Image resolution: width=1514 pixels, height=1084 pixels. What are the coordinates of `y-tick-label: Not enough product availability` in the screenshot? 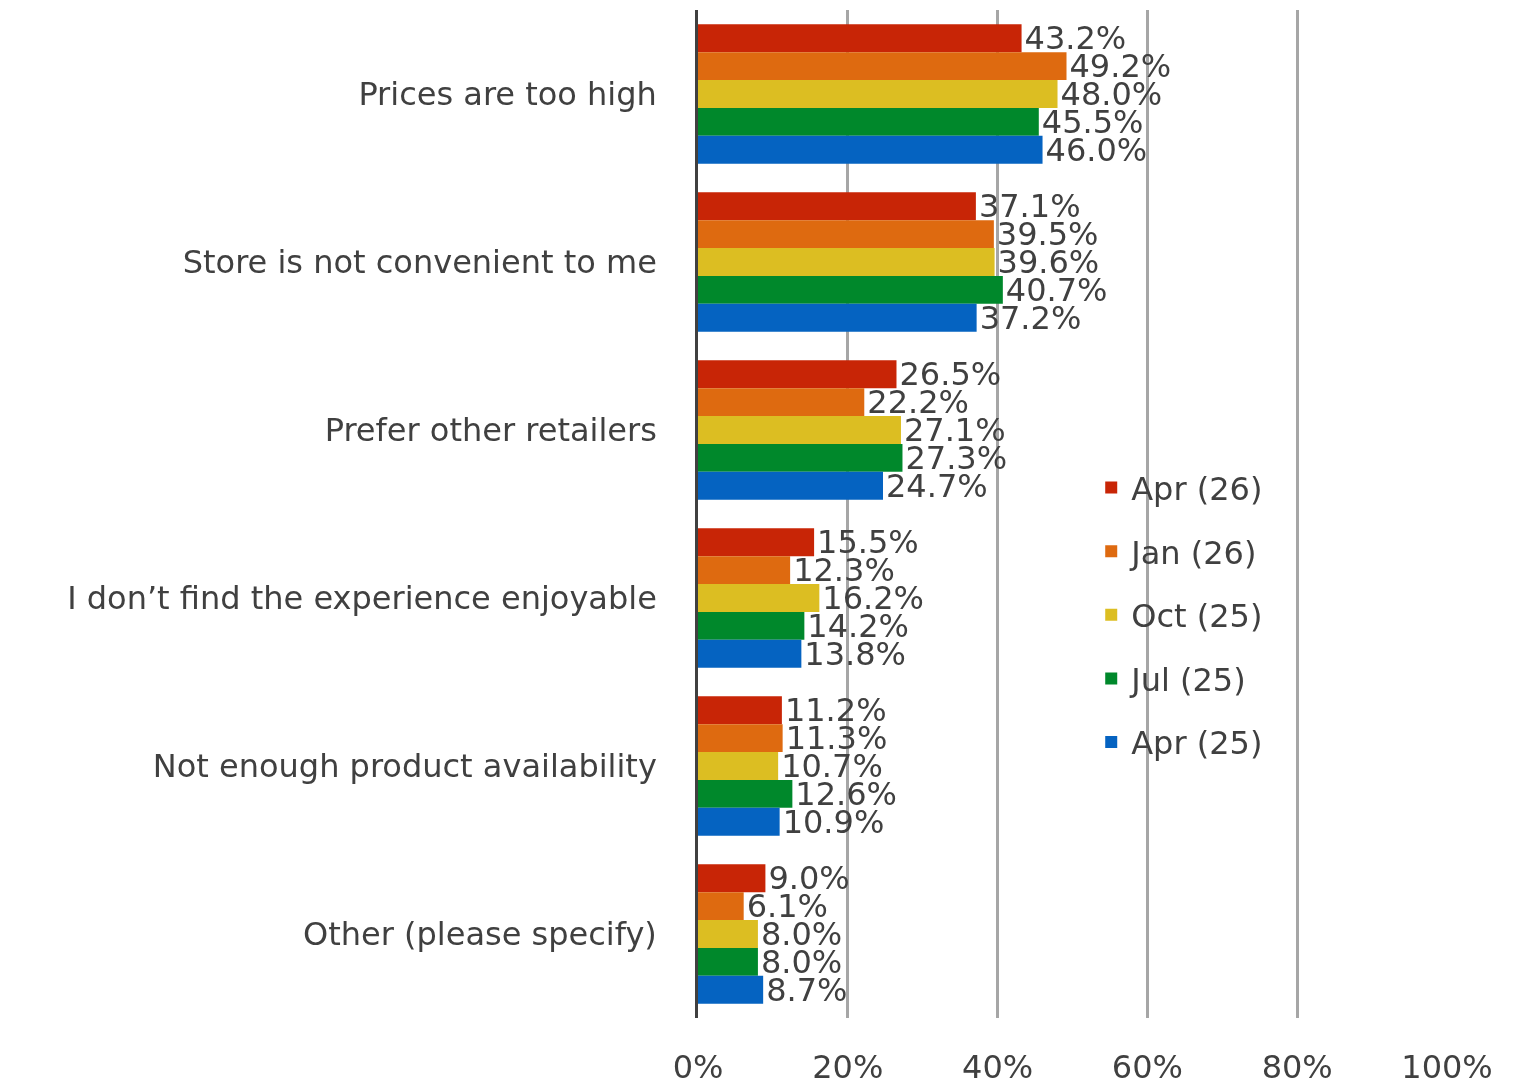 It's located at (404, 766).